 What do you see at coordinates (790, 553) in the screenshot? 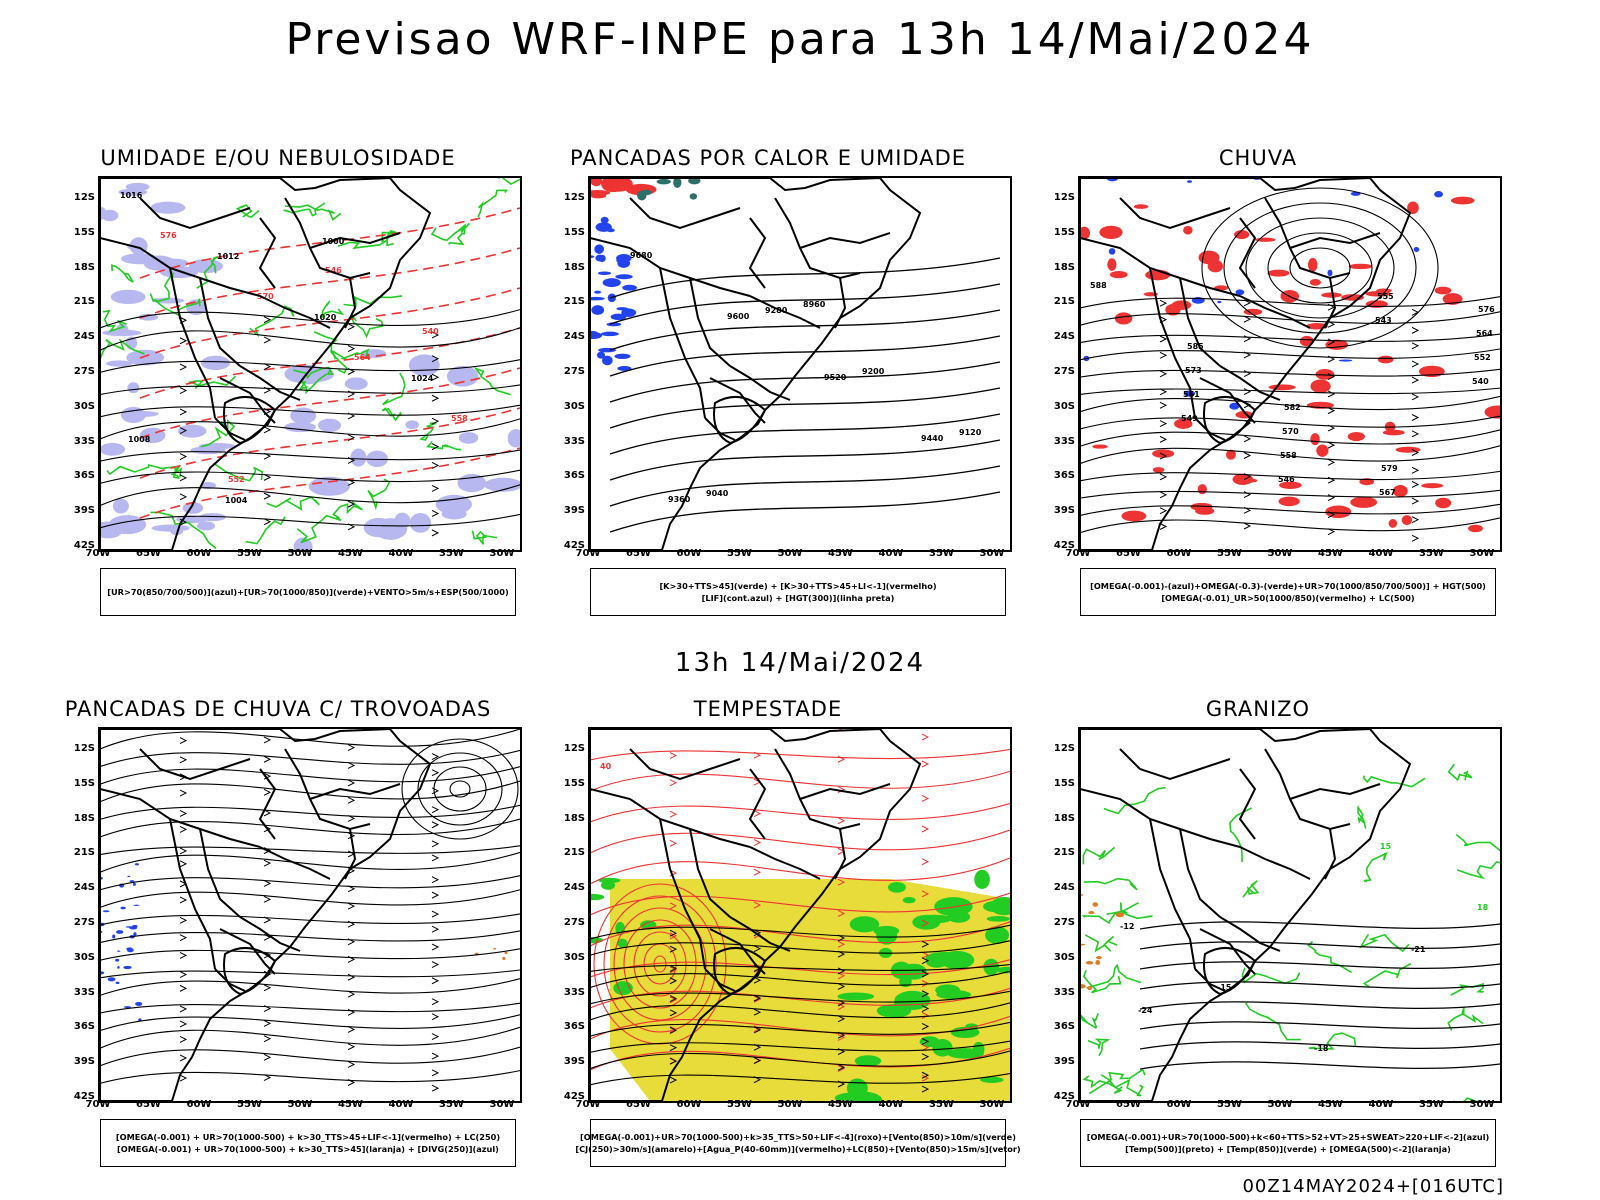
I see `lon-tick-label: 50W` at bounding box center [790, 553].